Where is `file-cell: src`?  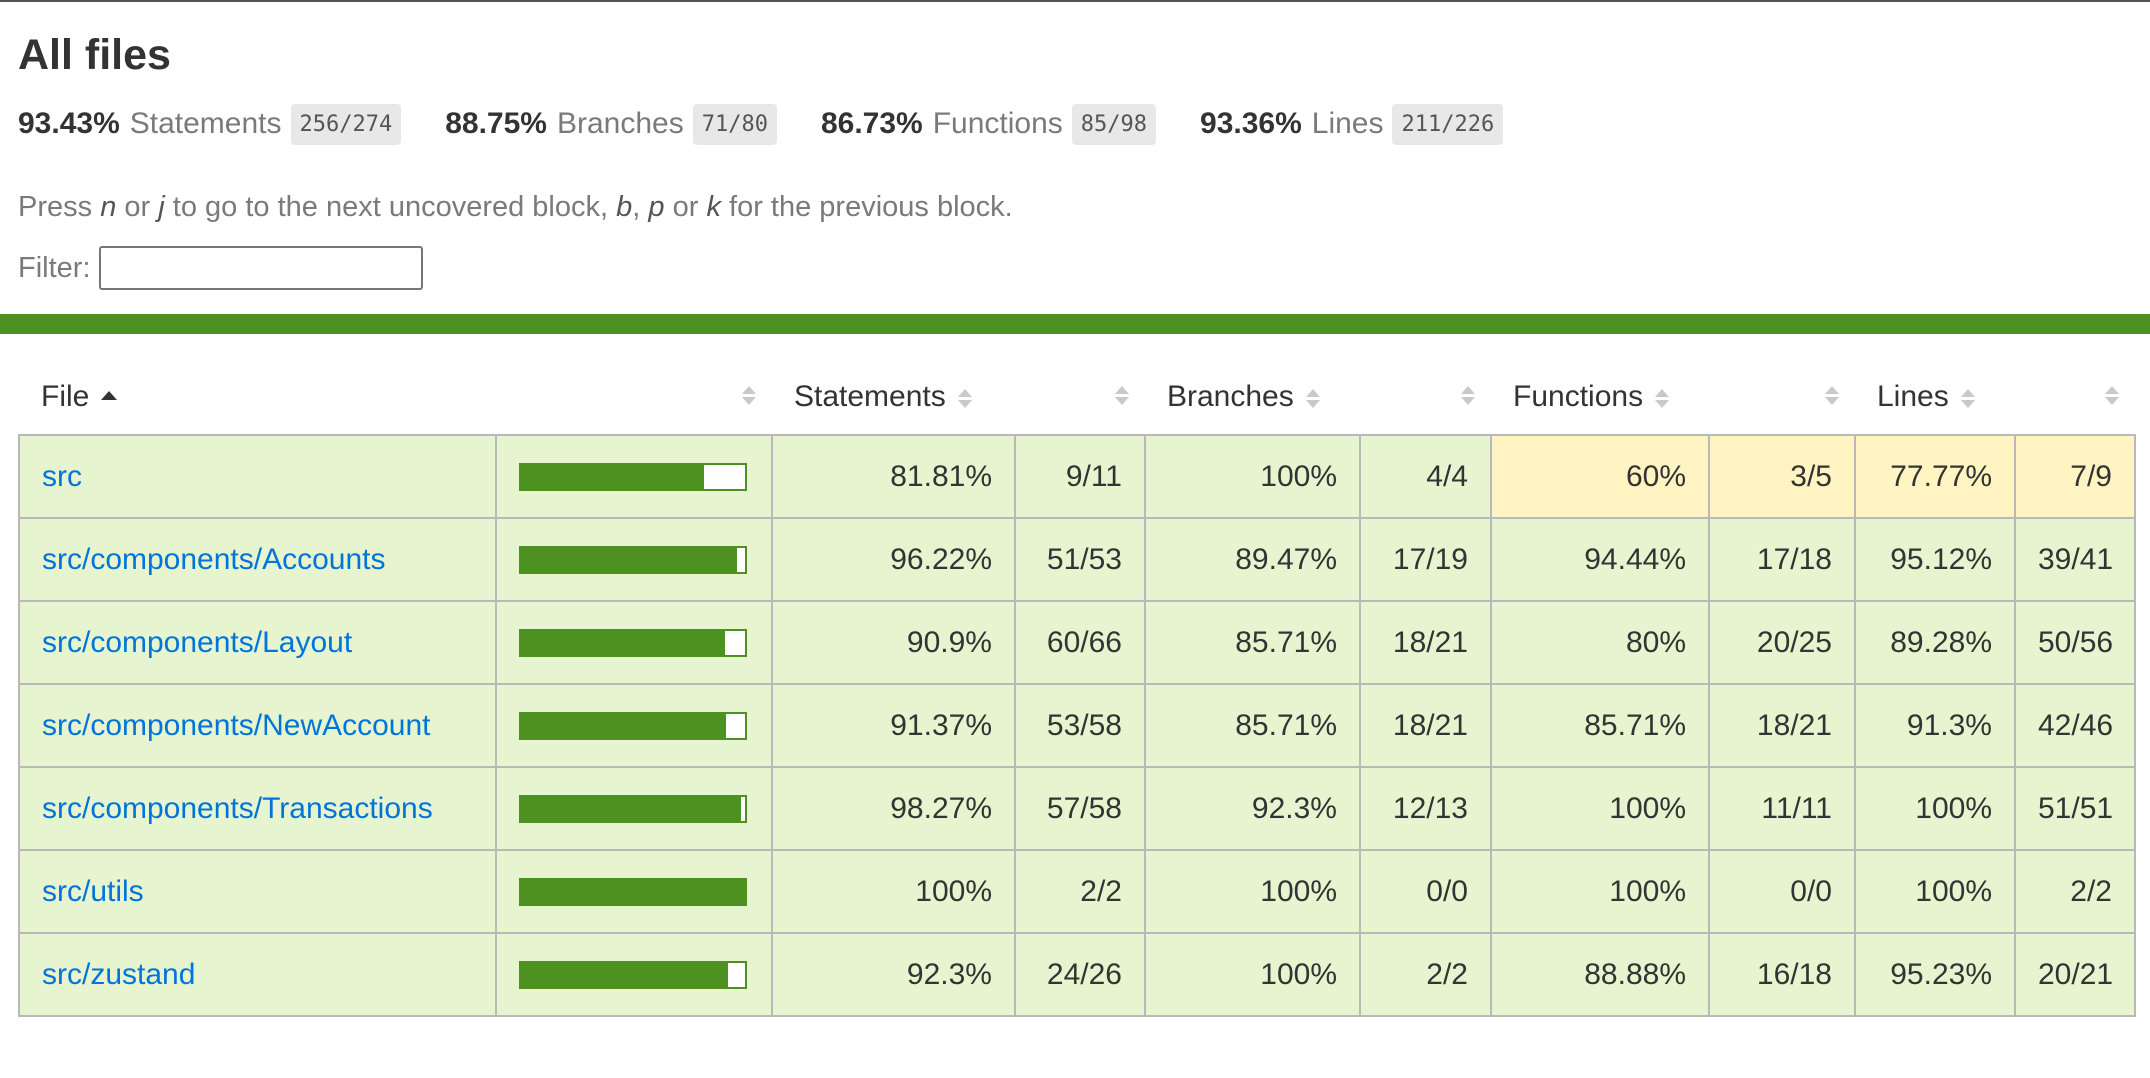
file-cell: src is located at coordinates (257, 476).